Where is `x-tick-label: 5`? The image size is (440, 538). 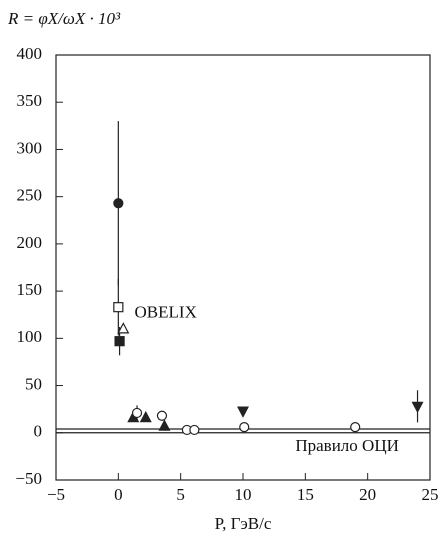 x-tick-label: 5 is located at coordinates (180, 494).